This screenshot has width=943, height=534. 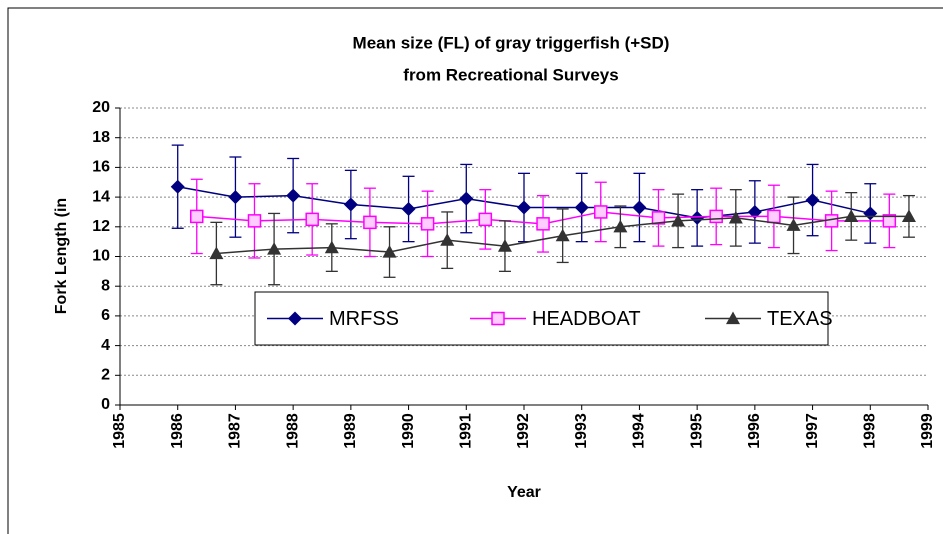 I want to click on y-tick-label: 2, so click(x=105, y=375).